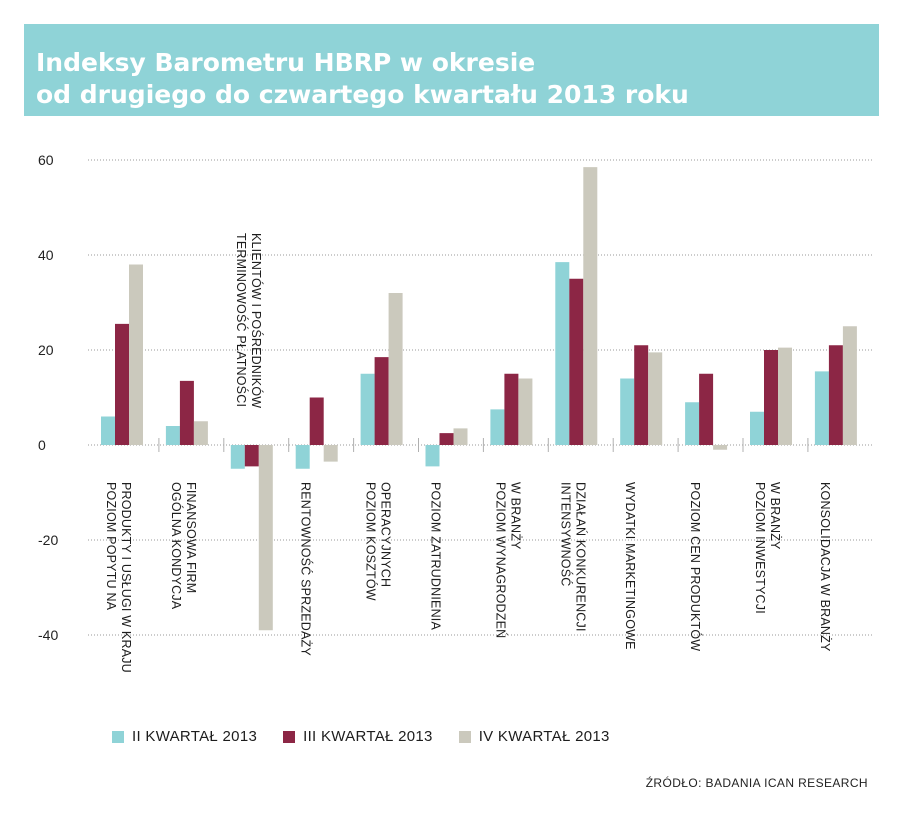 This screenshot has height=813, width=900. I want to click on chart-title-line-1: Indeksy Barometru HBRP w okresie, so click(286, 62).